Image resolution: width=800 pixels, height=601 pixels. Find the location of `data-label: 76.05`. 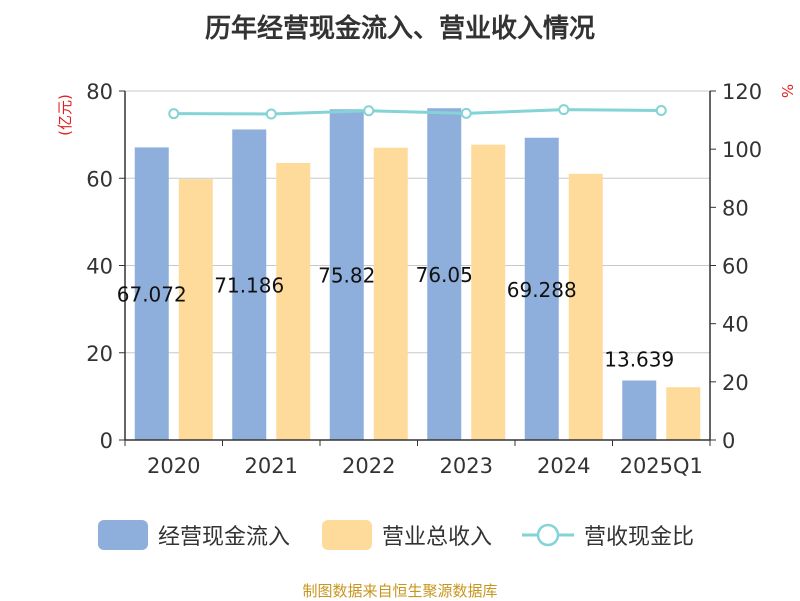

data-label: 76.05 is located at coordinates (444, 275).